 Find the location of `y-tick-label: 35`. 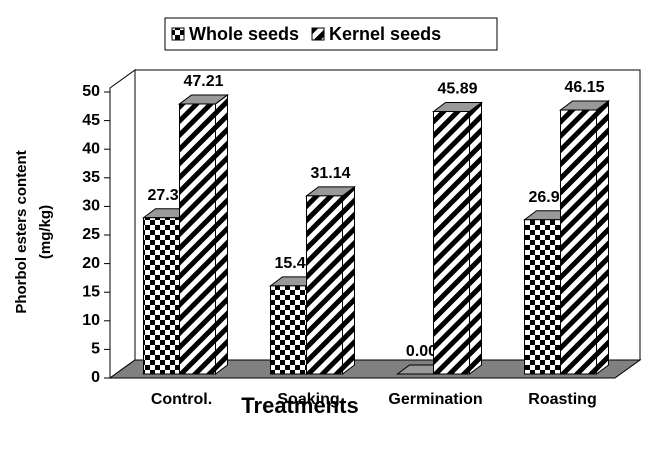

y-tick-label: 35 is located at coordinates (91, 177).